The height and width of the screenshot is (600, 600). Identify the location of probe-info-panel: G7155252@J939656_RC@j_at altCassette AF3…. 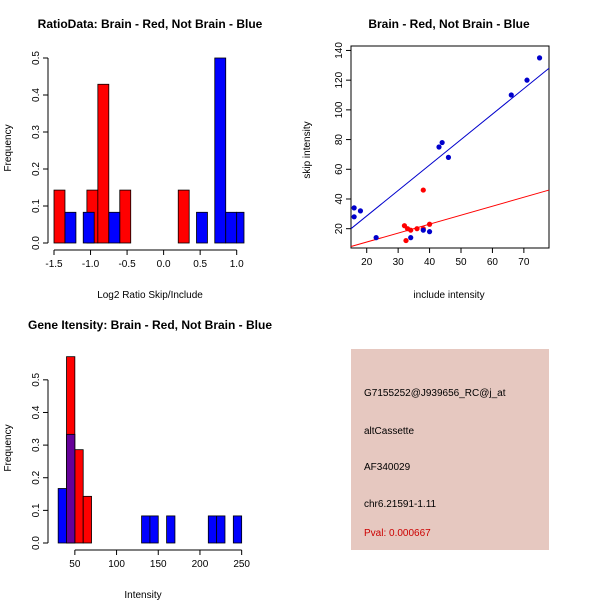
(450, 449).